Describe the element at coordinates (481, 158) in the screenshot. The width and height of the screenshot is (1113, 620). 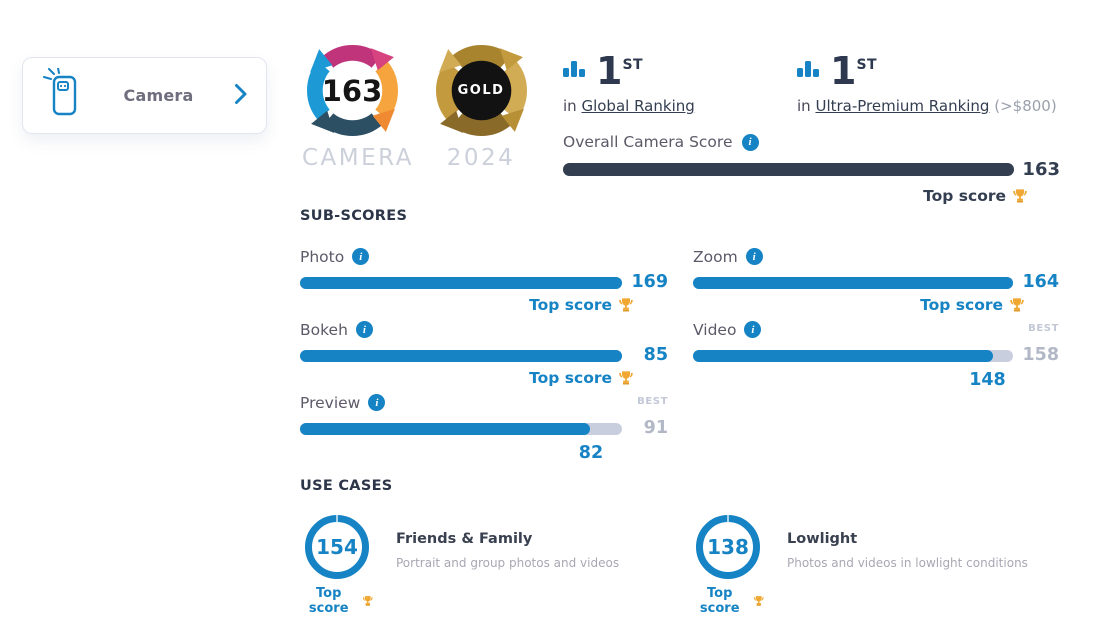
I see `gold-award-year: 2024` at that location.